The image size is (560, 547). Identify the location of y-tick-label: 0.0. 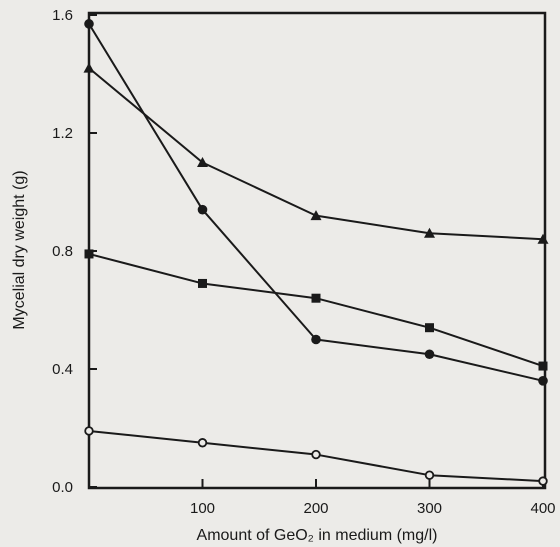
(62, 487).